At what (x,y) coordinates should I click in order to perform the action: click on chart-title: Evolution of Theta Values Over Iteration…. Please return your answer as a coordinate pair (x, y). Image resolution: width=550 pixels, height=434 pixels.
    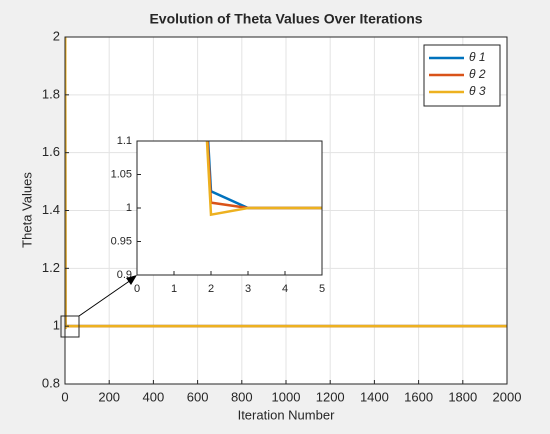
    Looking at the image, I should click on (285, 19).